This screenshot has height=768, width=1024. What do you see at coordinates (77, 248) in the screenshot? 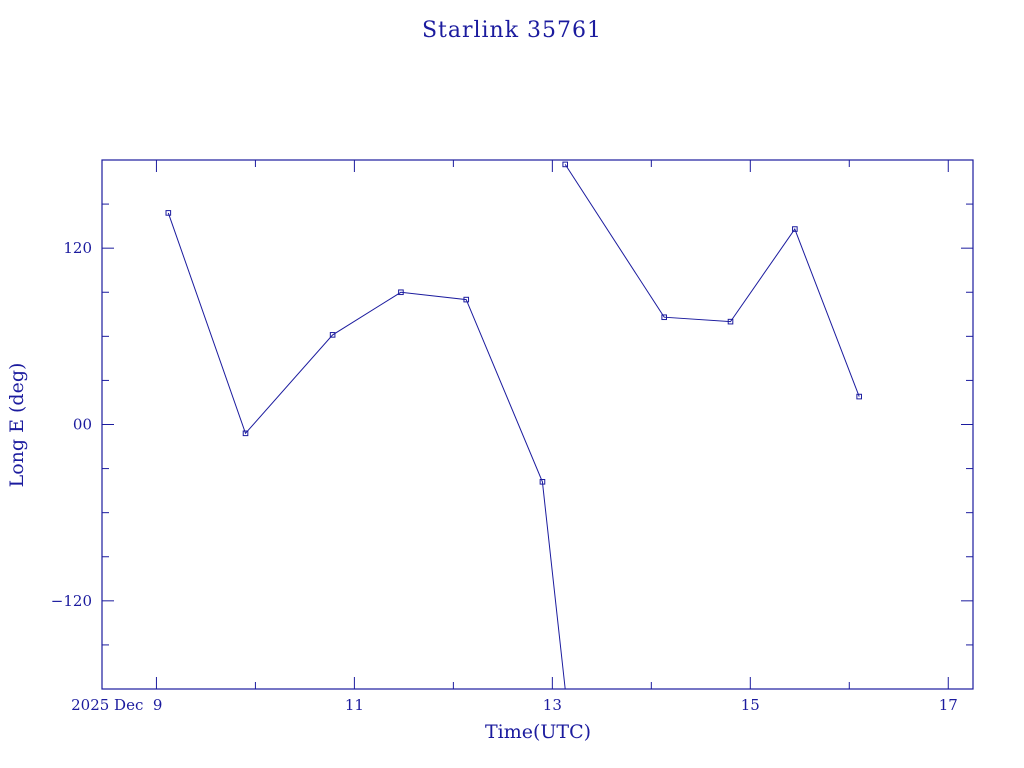
I see `y-tick-label: 120` at bounding box center [77, 248].